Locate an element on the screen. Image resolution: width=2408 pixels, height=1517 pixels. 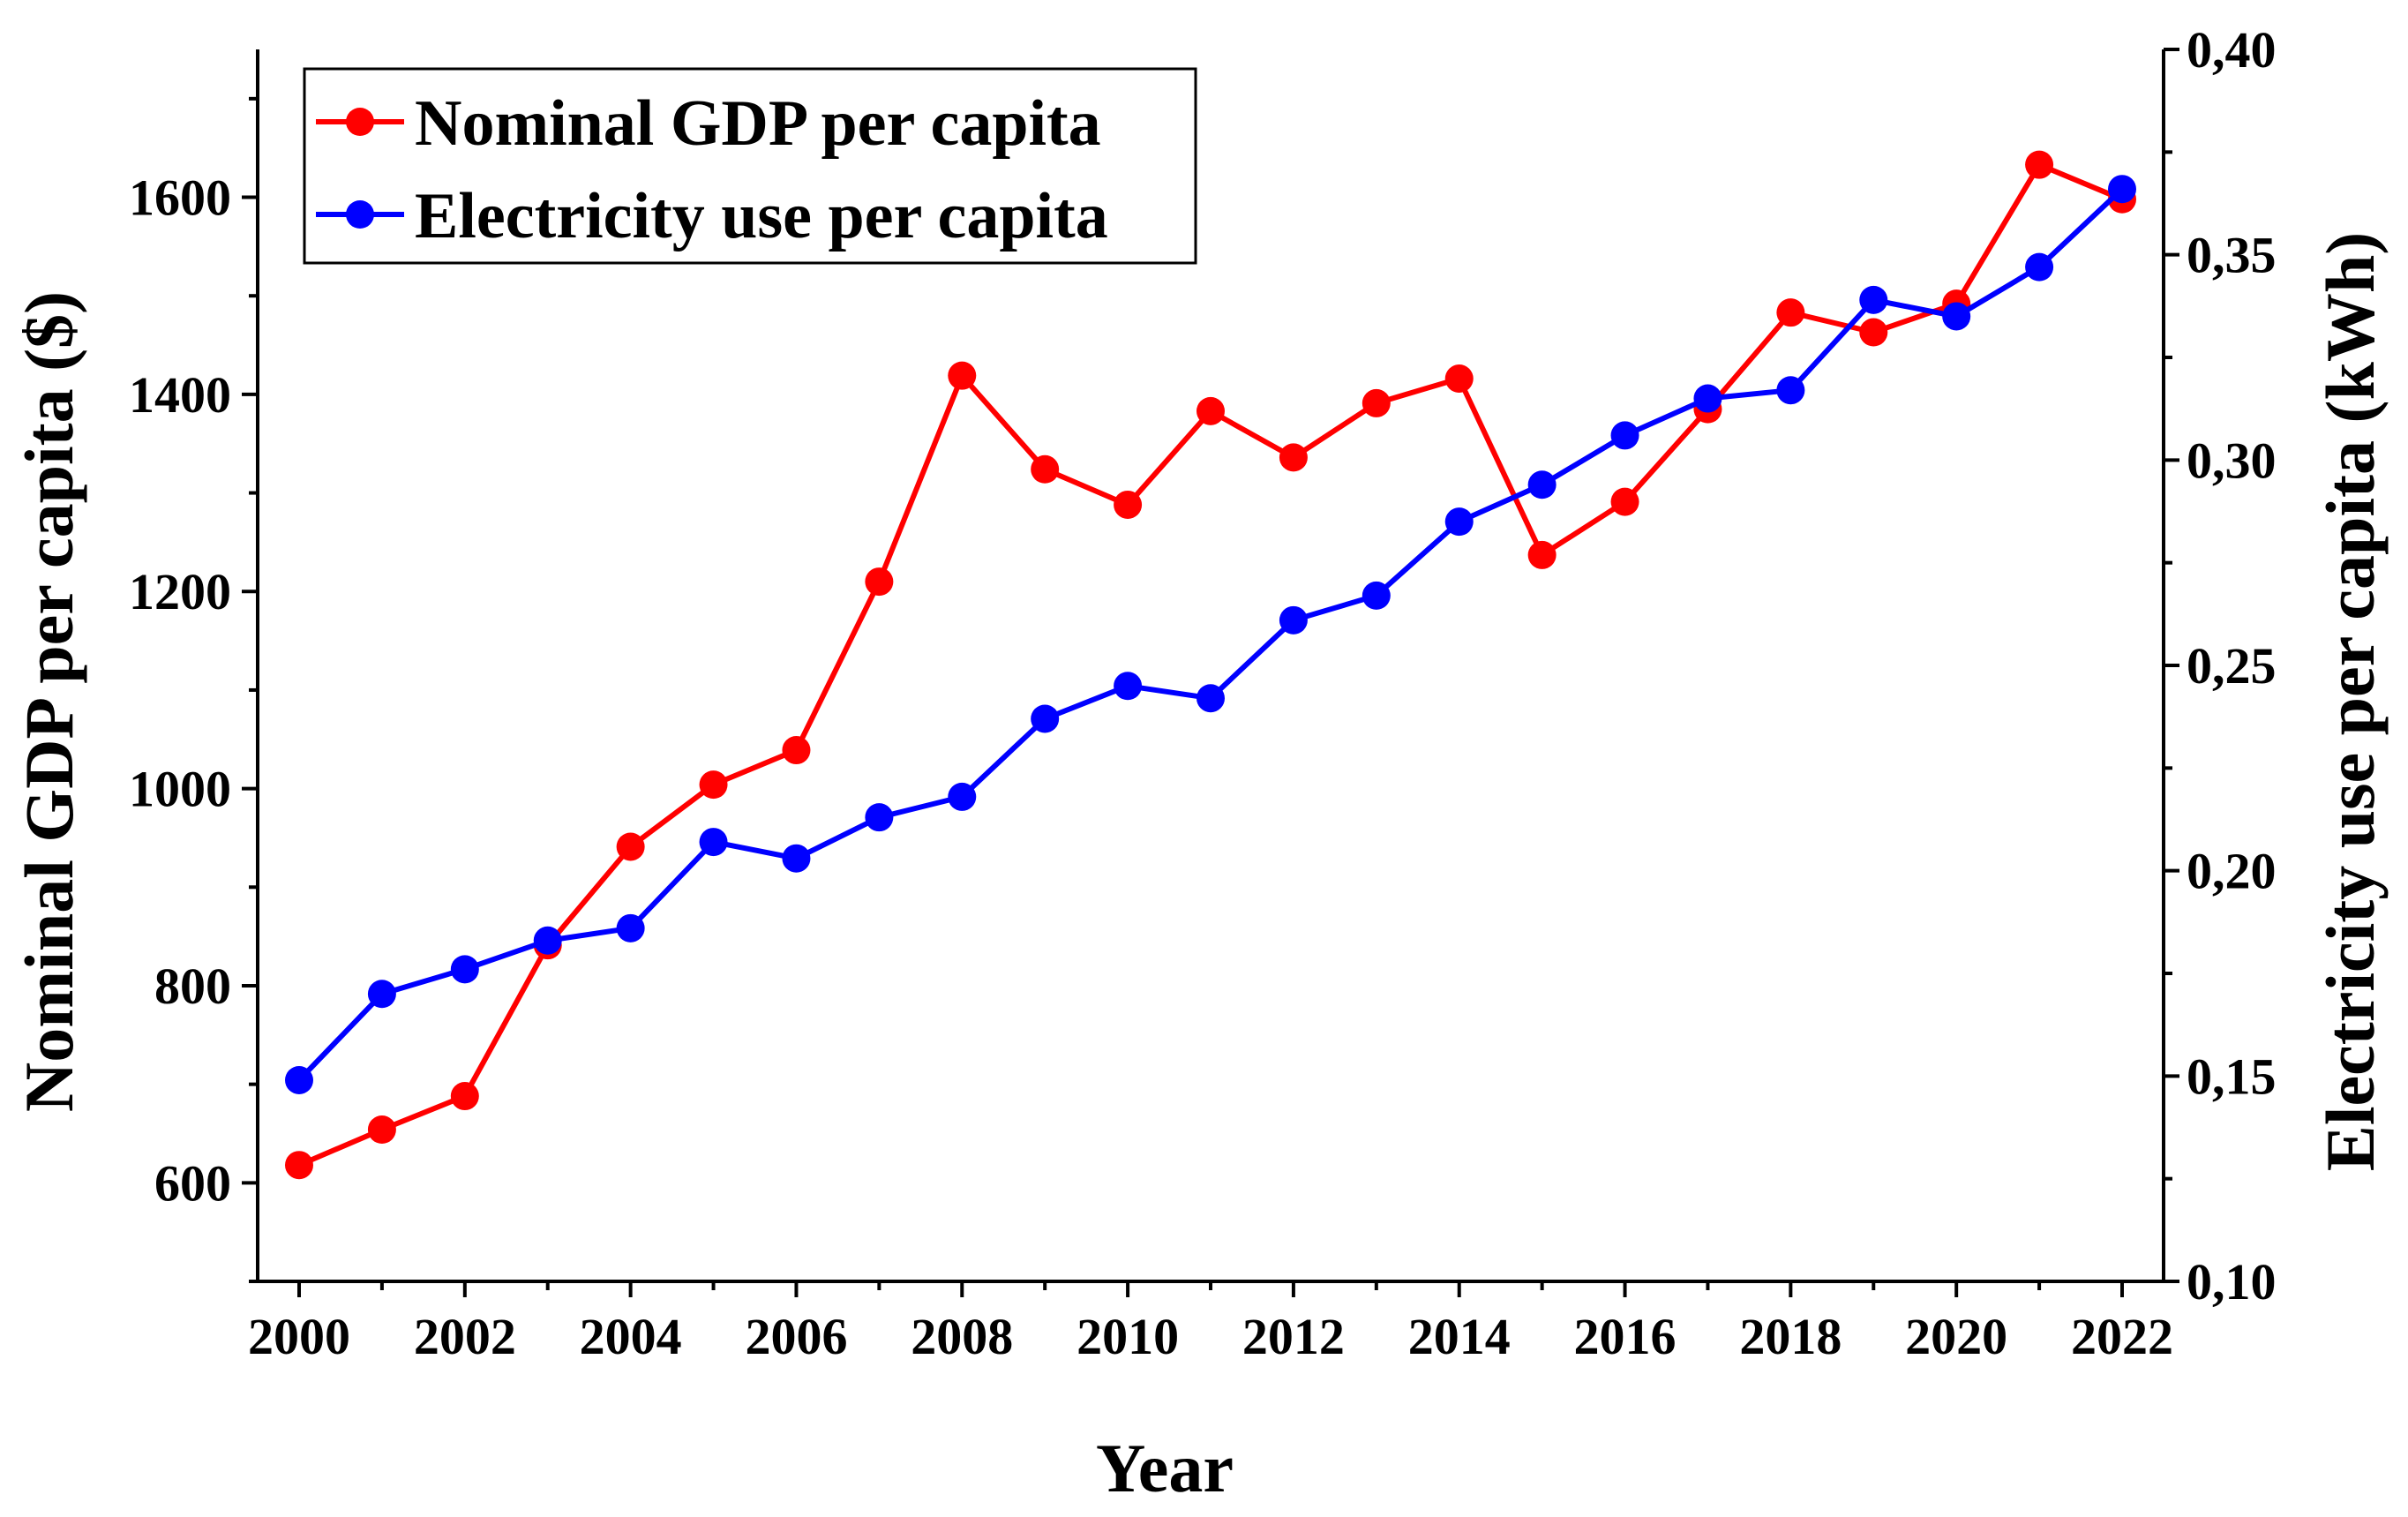
legend-marker-electricity is located at coordinates (360, 215).